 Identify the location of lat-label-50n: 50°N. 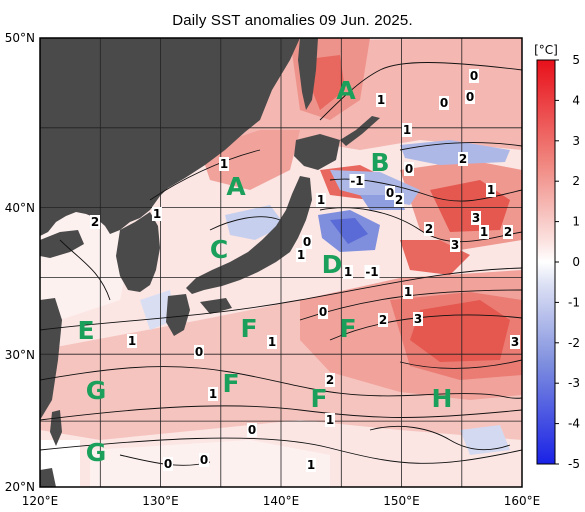
(20, 38).